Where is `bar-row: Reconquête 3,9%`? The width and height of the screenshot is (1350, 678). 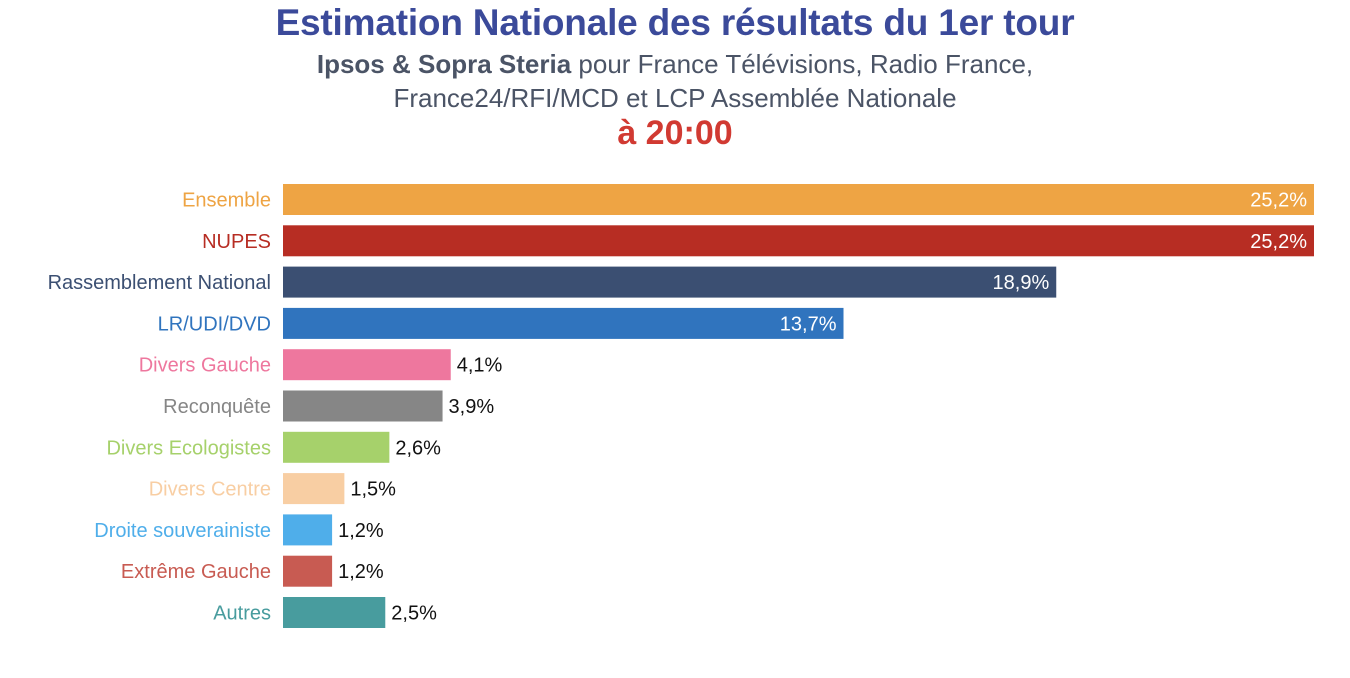 bar-row: Reconquête 3,9% is located at coordinates (329, 406).